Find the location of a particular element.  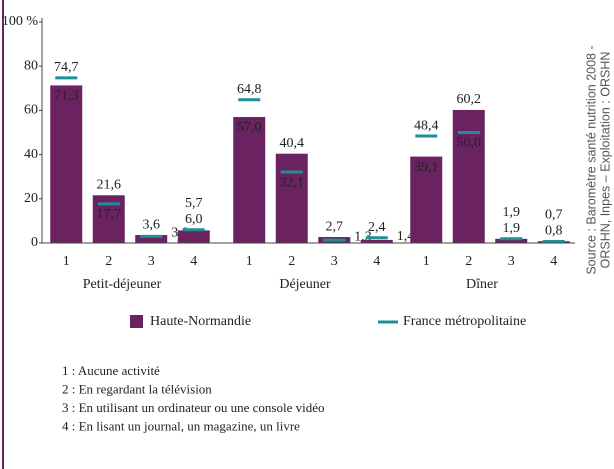

value-label: 48,4 is located at coordinates (426, 125).